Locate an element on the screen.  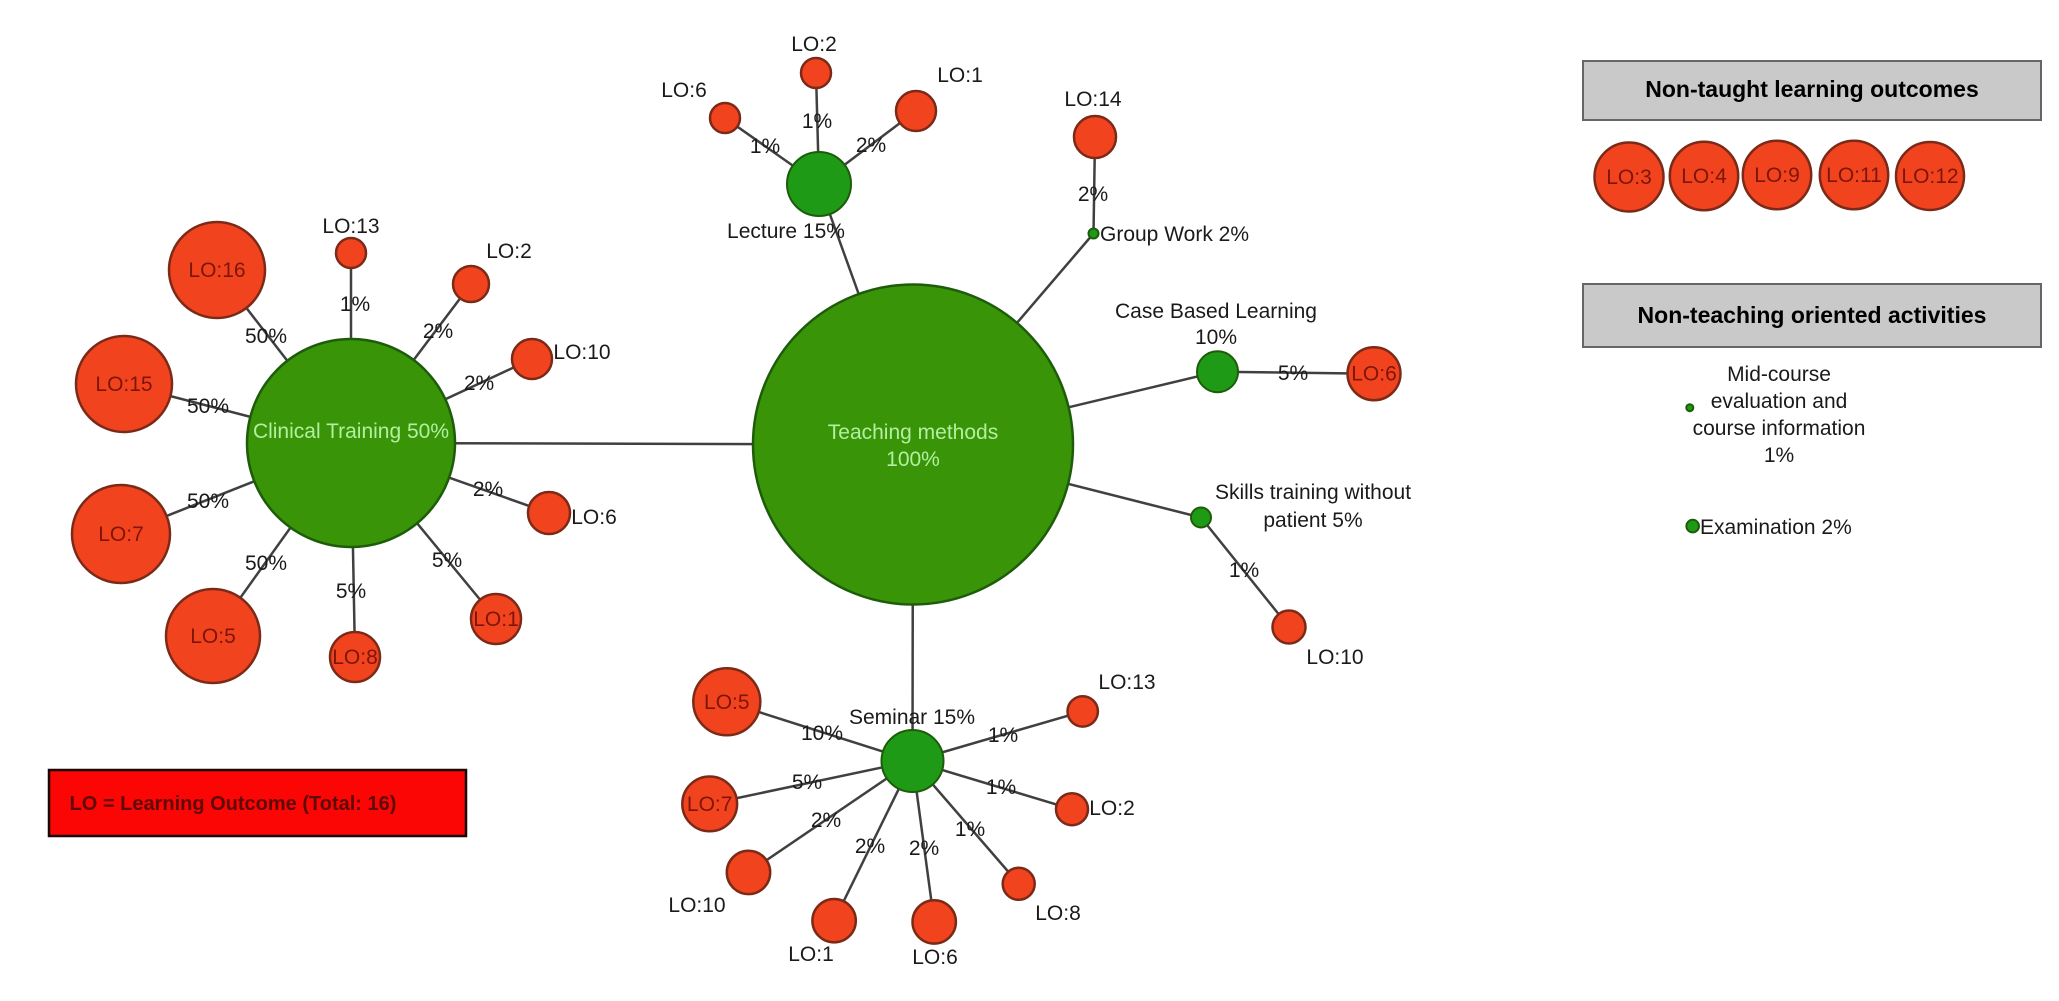
svg-text: Teaching methods is located at coordinates (913, 432).